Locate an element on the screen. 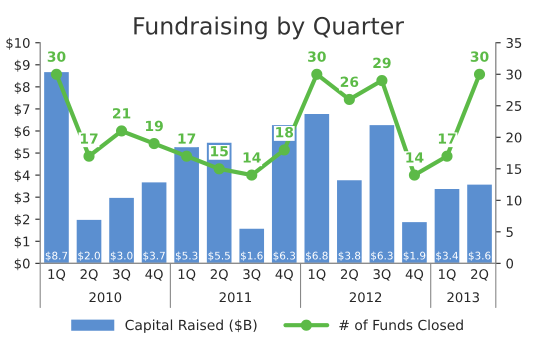 Image resolution: width=536 pixels, height=342 pixels. y2-tick-label: 30 is located at coordinates (514, 74).